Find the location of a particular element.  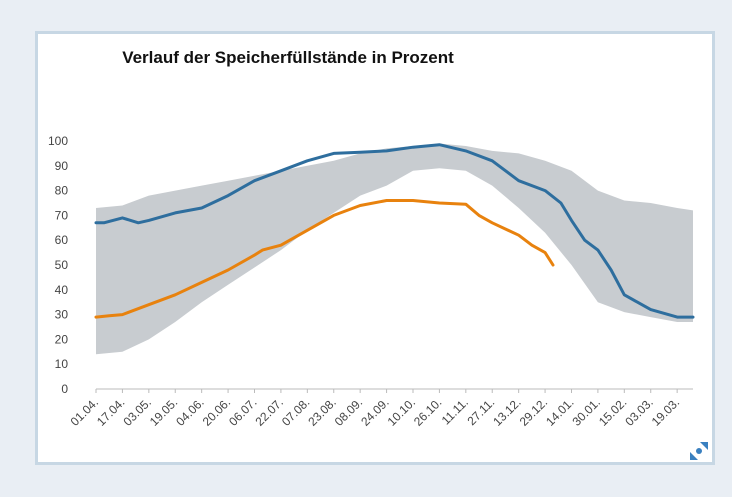

x-tick-label: 22.07. is located at coordinates (269, 411).